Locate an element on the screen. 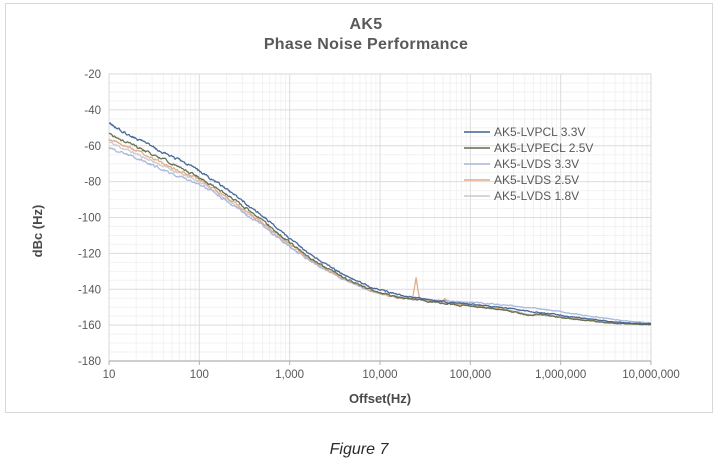 Image resolution: width=718 pixels, height=472 pixels. x-tick-label: 10,000 is located at coordinates (379, 375).